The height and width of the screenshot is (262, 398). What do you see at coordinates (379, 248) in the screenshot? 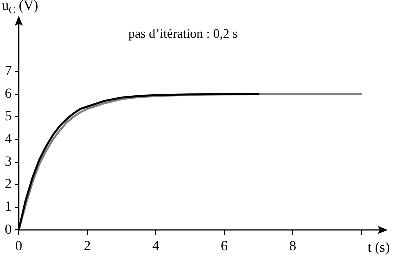
I see `x-axis-title: t (s)` at bounding box center [379, 248].